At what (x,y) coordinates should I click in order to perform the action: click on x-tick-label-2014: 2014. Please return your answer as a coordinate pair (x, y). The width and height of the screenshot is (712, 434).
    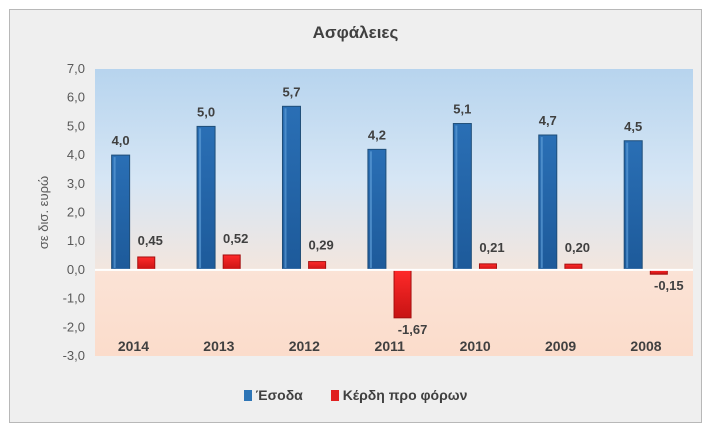
    Looking at the image, I should click on (133, 346).